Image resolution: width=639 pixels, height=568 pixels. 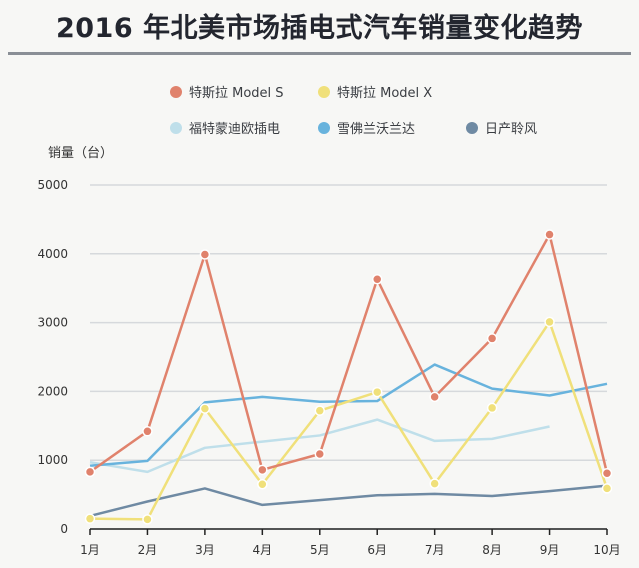 I want to click on x-tick-label: 1月, so click(x=90, y=550).